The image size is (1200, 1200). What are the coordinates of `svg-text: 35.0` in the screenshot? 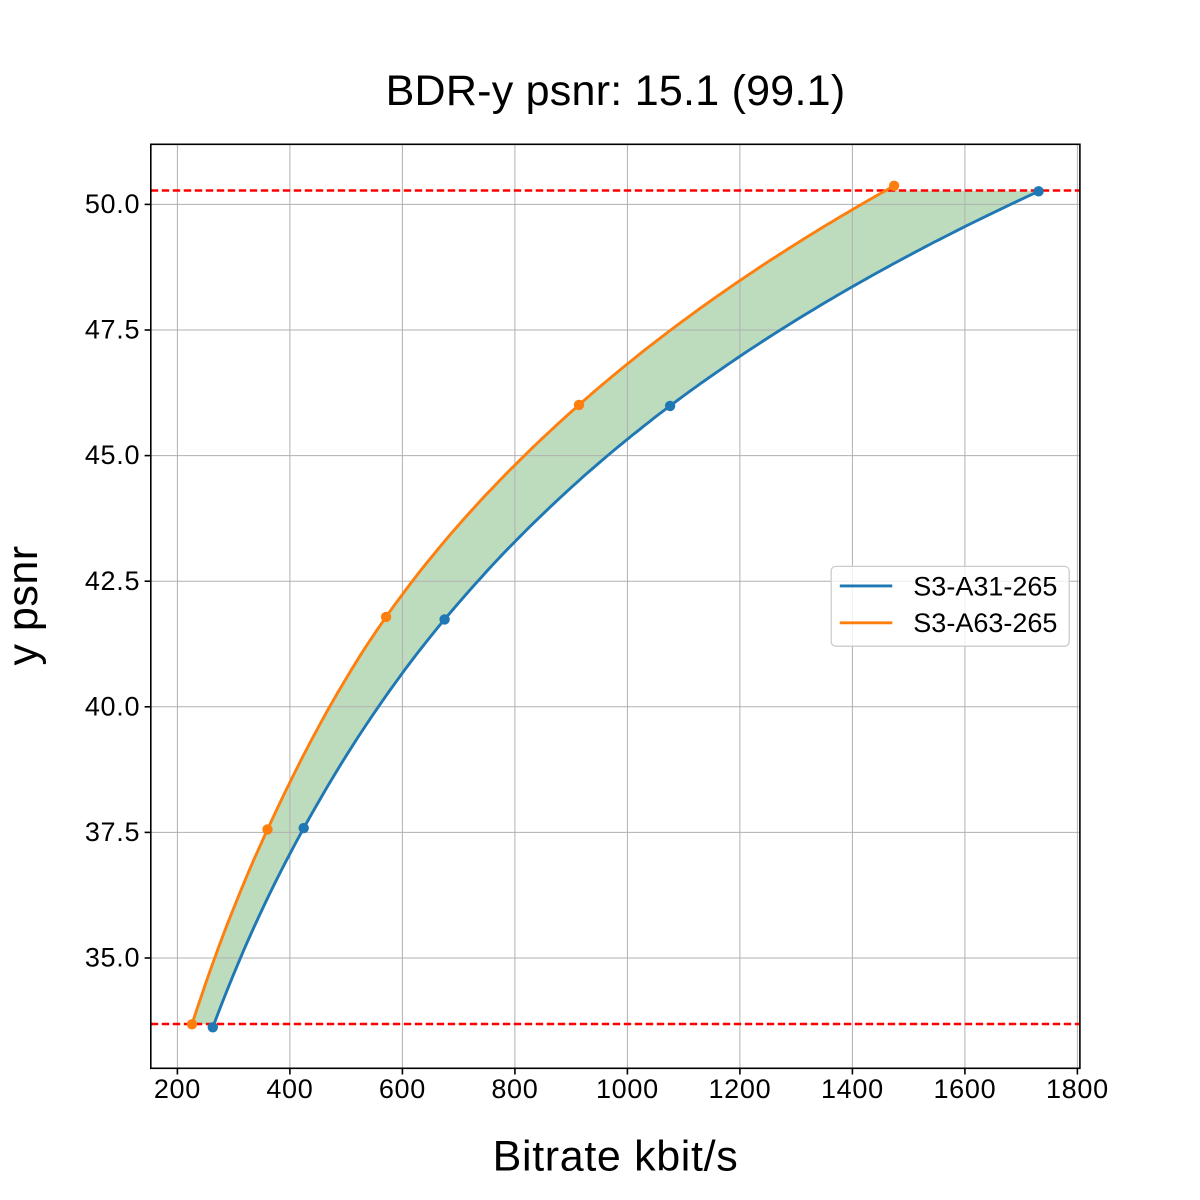 It's located at (112, 958).